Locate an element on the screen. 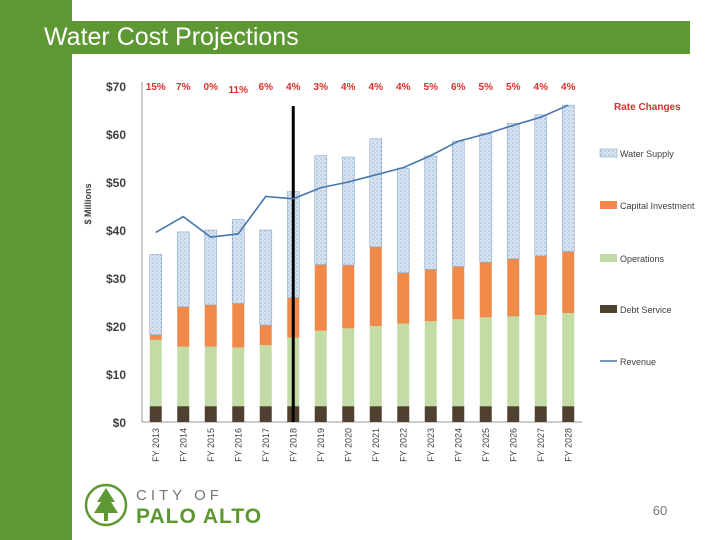 This screenshot has width=720, height=540. y-tick-label: $70 is located at coordinates (116, 87).